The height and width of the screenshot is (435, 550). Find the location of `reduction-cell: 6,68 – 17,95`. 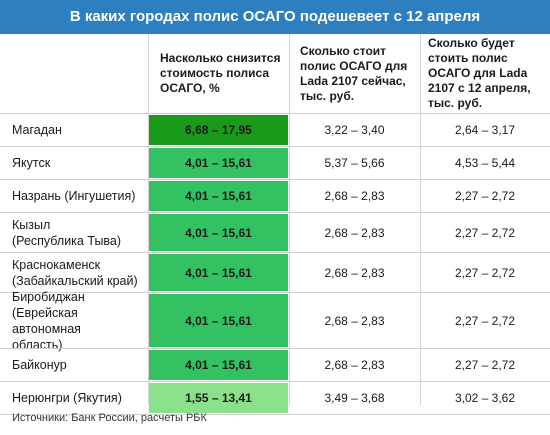

reduction-cell: 6,68 – 17,95 is located at coordinates (218, 130).